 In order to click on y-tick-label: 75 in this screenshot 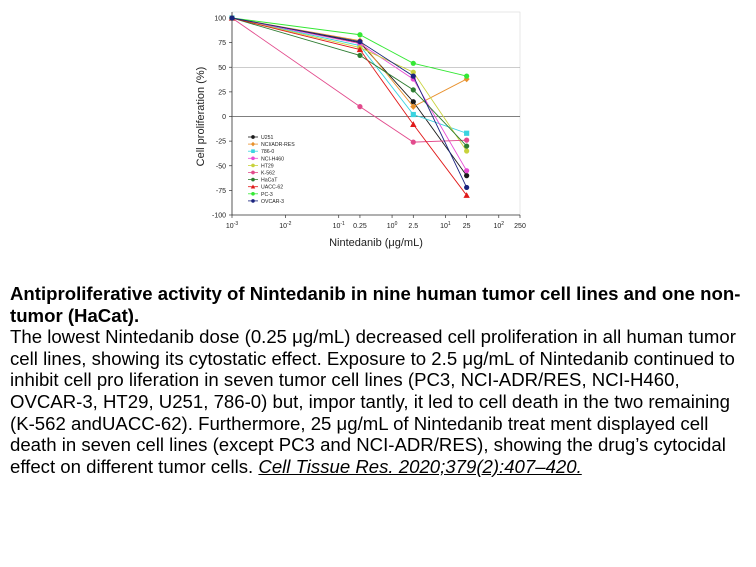, I will do `click(222, 43)`.